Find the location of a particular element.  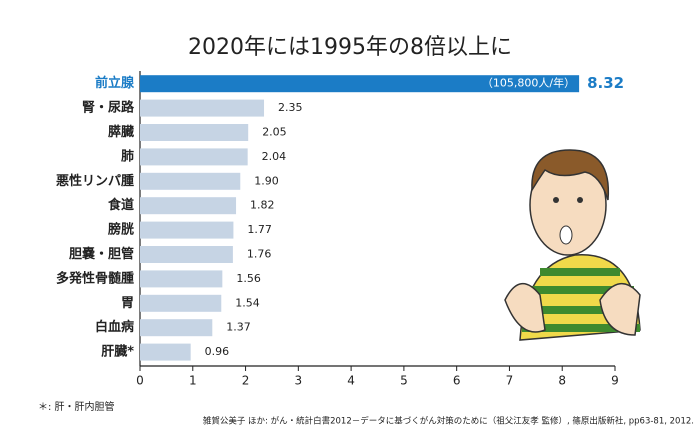

x-tick-label: 3 is located at coordinates (299, 381).